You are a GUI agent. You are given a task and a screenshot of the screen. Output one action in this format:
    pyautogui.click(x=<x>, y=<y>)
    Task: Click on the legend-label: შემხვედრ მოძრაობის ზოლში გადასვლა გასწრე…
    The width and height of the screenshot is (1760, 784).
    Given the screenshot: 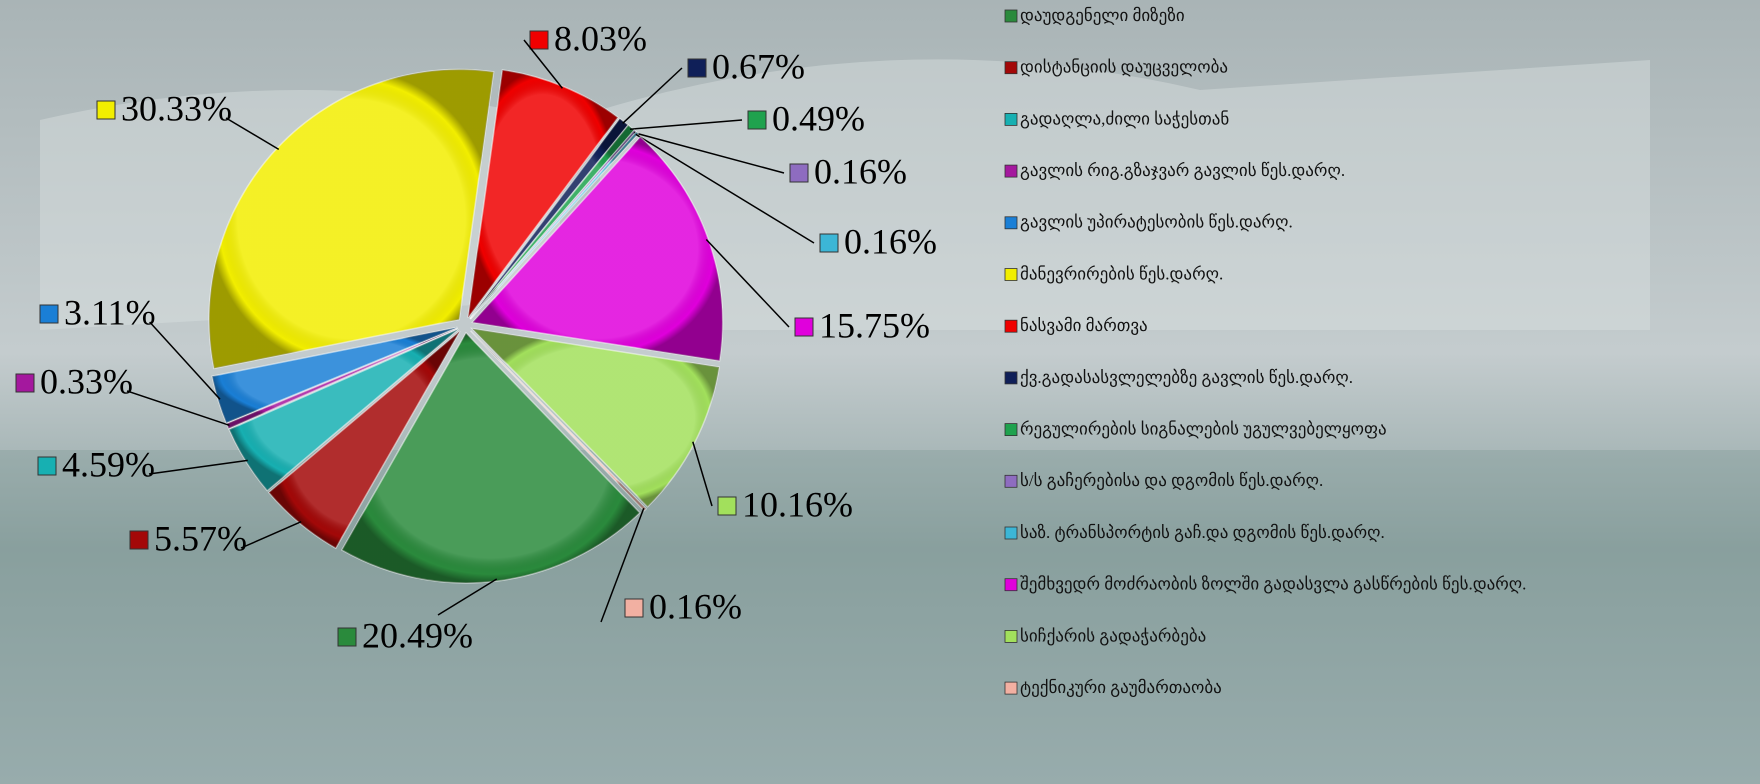 What is the action you would take?
    pyautogui.click(x=1273, y=585)
    